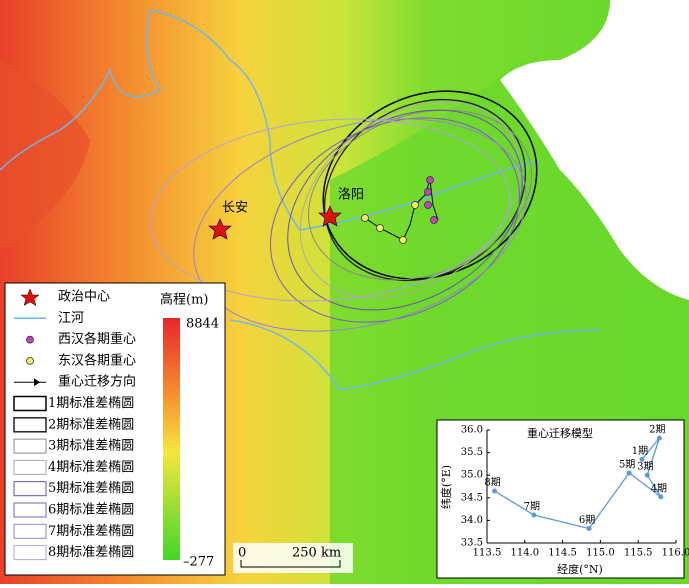 The height and width of the screenshot is (588, 689). Describe the element at coordinates (91, 552) in the screenshot. I see `legend-label: 8期标准差椭圆` at that location.